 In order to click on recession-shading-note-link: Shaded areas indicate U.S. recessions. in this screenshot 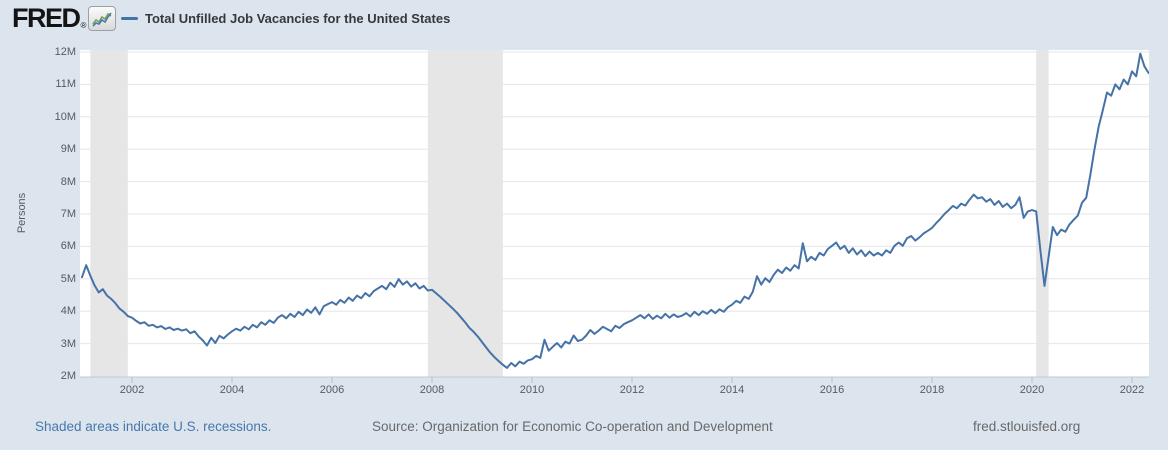, I will do `click(153, 426)`.